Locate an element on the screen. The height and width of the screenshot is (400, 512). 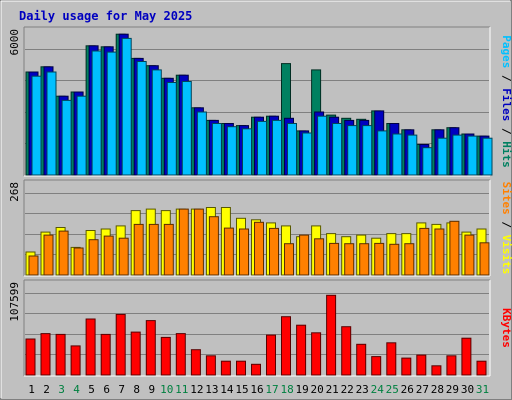
legend-part-0: KBytes is located at coordinates (506, 328).